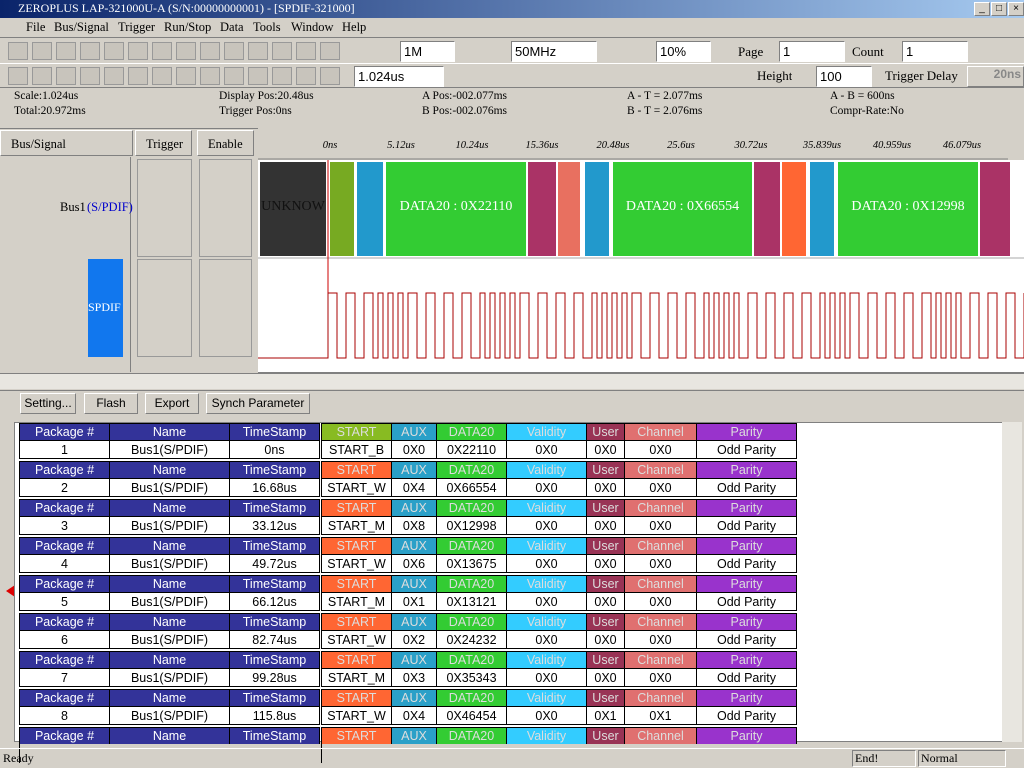 The height and width of the screenshot is (768, 1024). What do you see at coordinates (812, 51) in the screenshot?
I see `page: 1` at bounding box center [812, 51].